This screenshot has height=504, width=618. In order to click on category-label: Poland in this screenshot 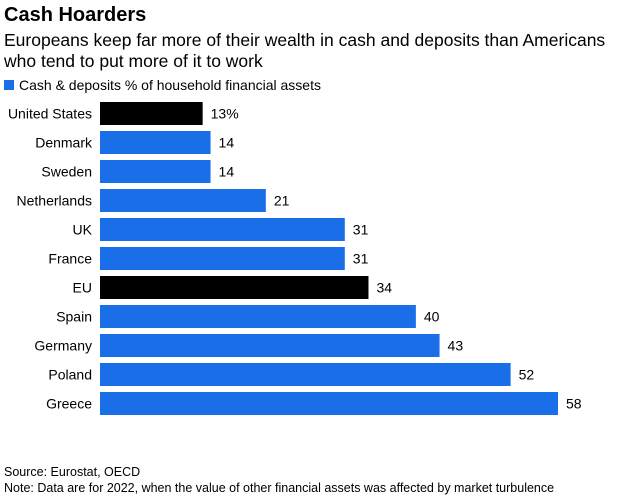, I will do `click(70, 375)`.